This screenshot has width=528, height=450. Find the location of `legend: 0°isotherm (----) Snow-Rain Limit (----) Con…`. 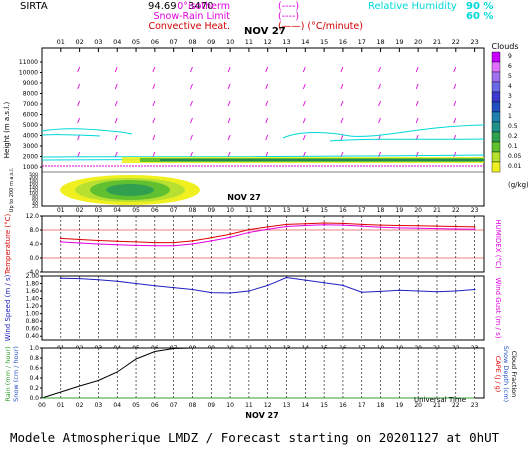

legend: 0°isotherm (----) Snow-Rain Limit (----) Con… is located at coordinates (255, 16).